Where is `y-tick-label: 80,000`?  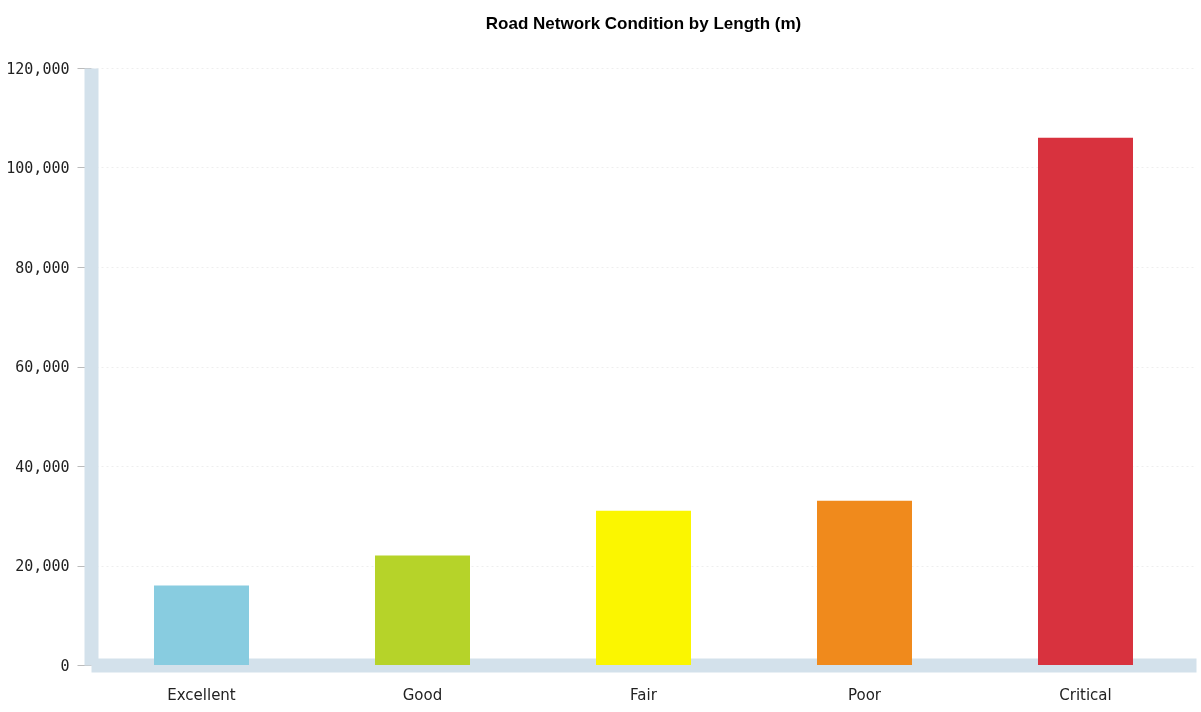 y-tick-label: 80,000 is located at coordinates (42, 267).